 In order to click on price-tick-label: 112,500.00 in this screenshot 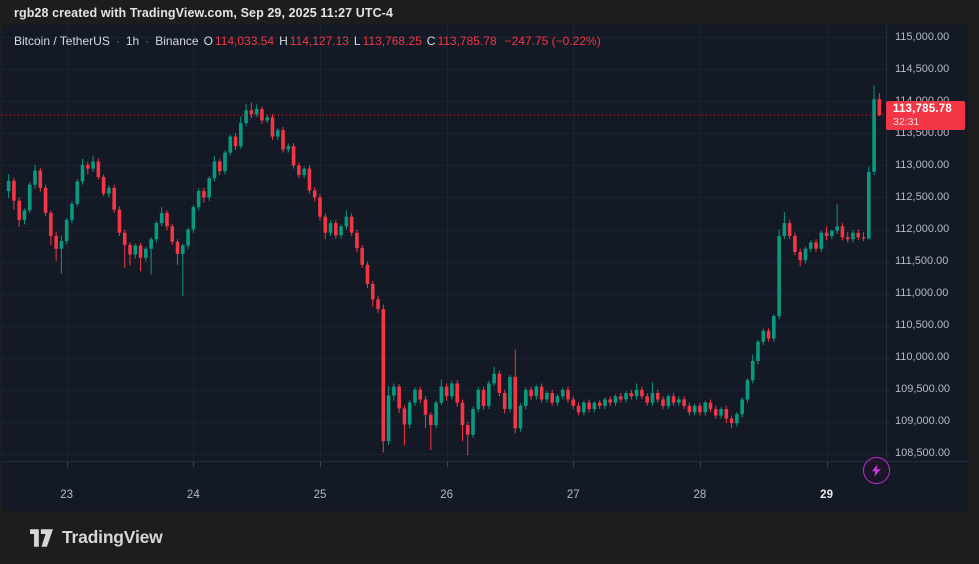, I will do `click(922, 196)`.